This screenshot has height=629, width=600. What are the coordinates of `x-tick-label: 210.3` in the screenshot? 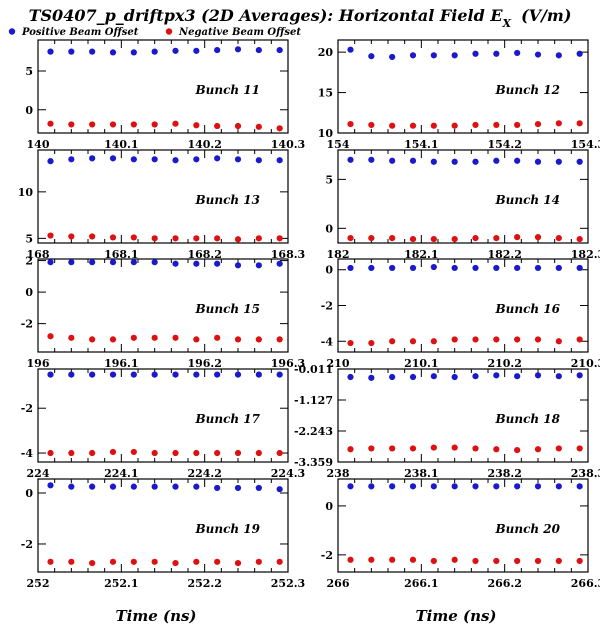 It's located at (585, 363).